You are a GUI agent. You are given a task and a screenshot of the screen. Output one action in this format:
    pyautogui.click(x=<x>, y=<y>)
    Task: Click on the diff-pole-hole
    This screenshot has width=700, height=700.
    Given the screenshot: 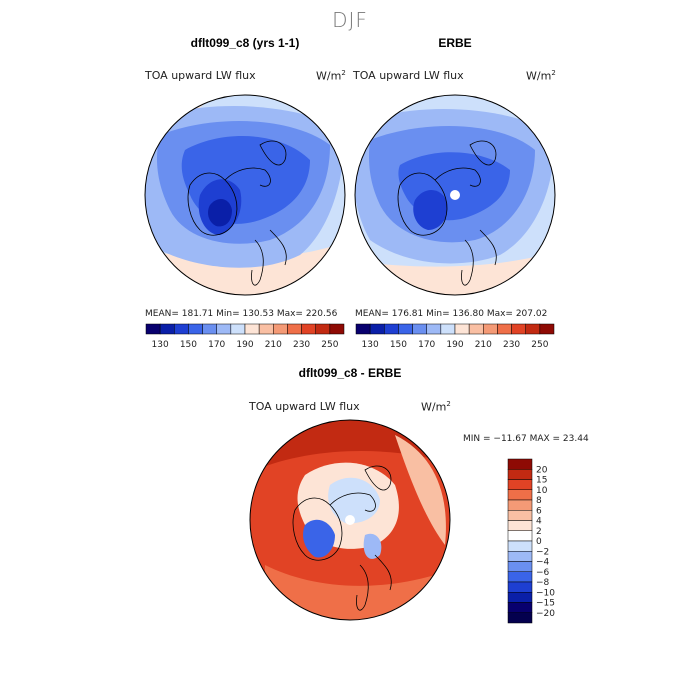 What is the action you would take?
    pyautogui.click(x=350, y=520)
    